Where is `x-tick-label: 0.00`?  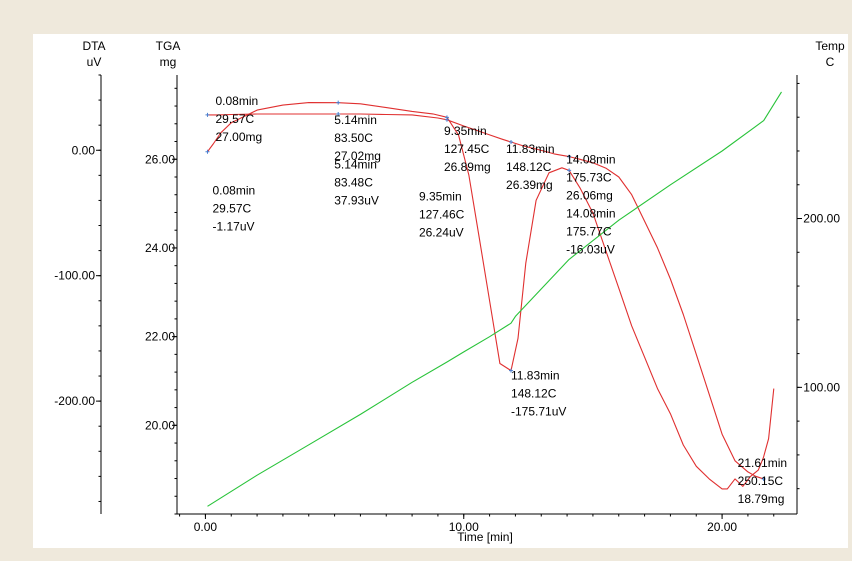 x-tick-label: 0.00 is located at coordinates (206, 527).